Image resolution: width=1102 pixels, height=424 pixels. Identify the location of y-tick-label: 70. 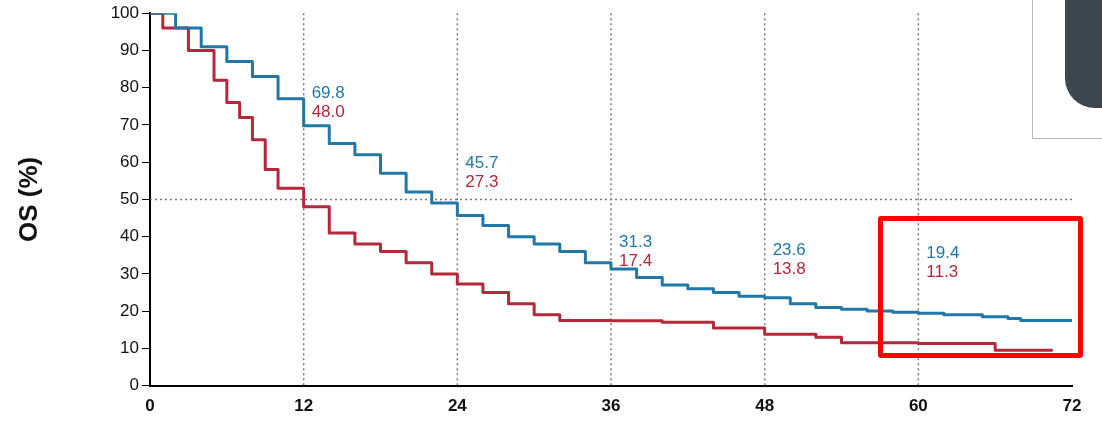
(129, 124).